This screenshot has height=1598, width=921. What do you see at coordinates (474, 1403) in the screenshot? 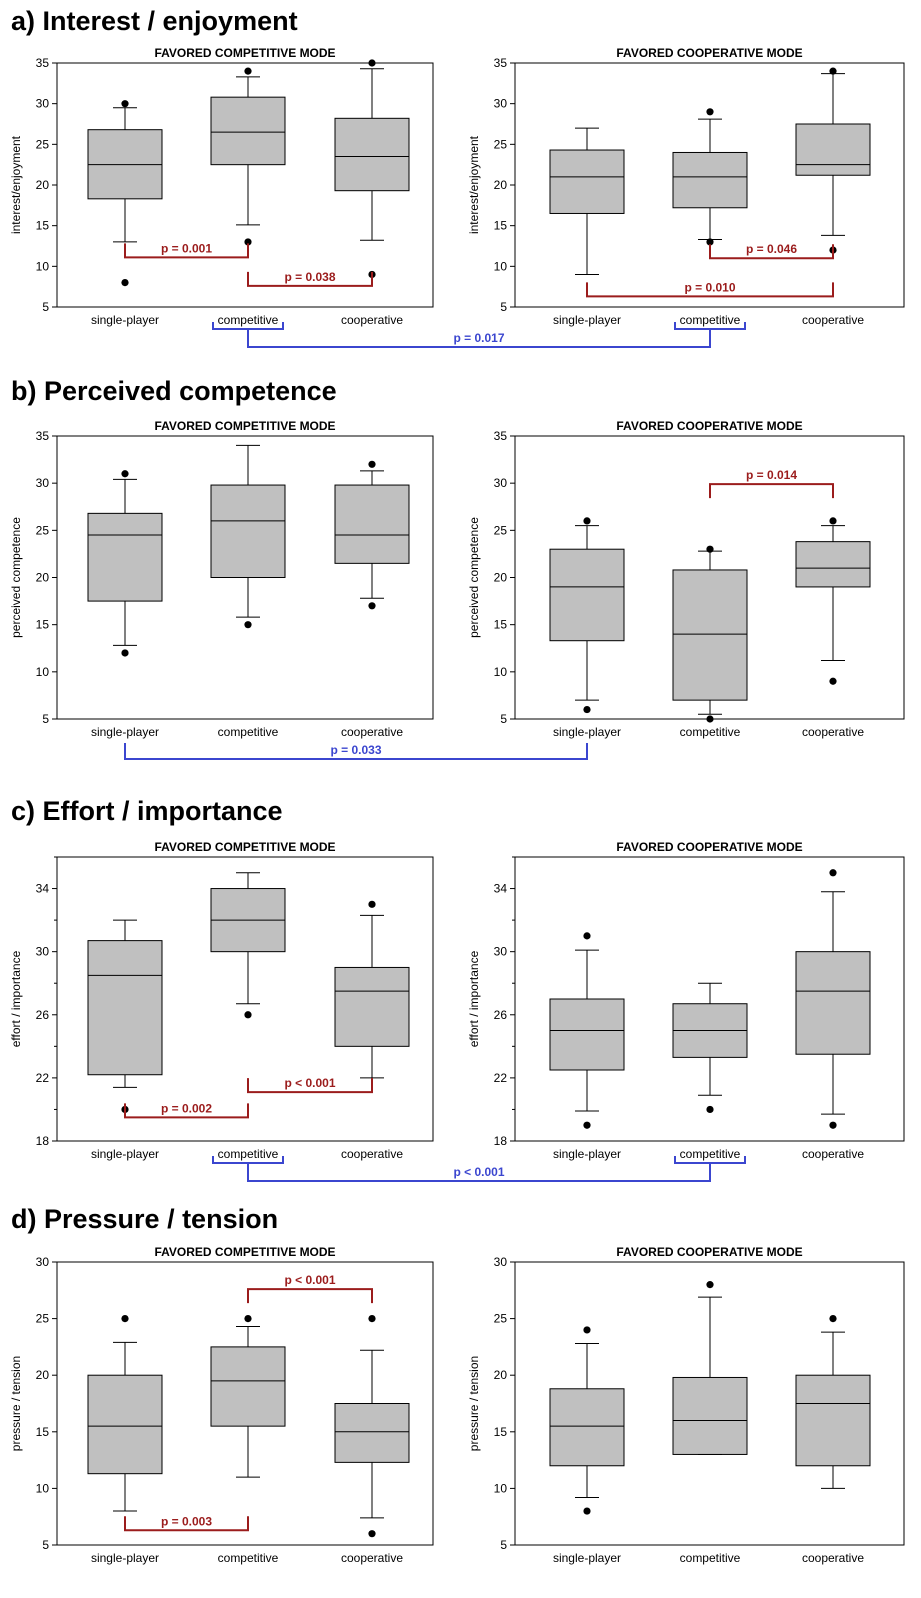
I see `y-axis-label: pressure / tension` at bounding box center [474, 1403].